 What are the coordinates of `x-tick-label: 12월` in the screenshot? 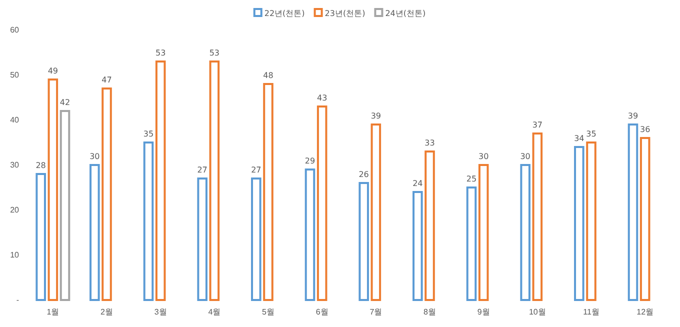 It's located at (645, 312).